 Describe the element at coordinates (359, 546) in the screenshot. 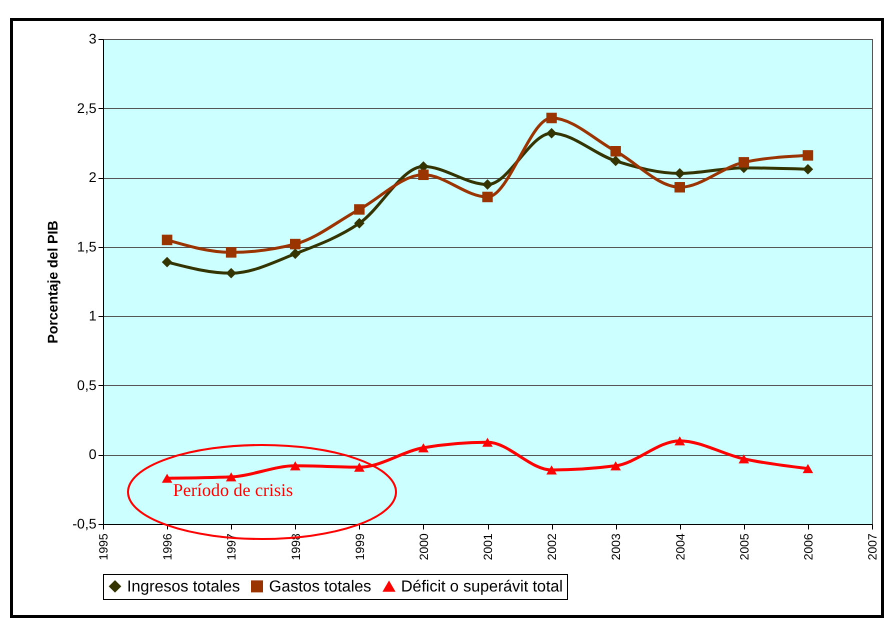

I see `x-tick-label: 1999` at that location.